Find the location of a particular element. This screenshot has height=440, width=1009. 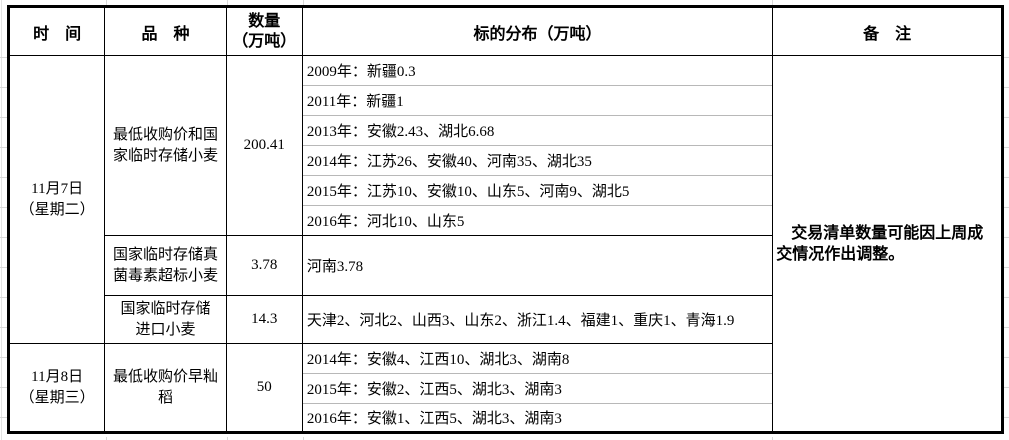

product-name-line2: 进口小麦 is located at coordinates (165, 329).